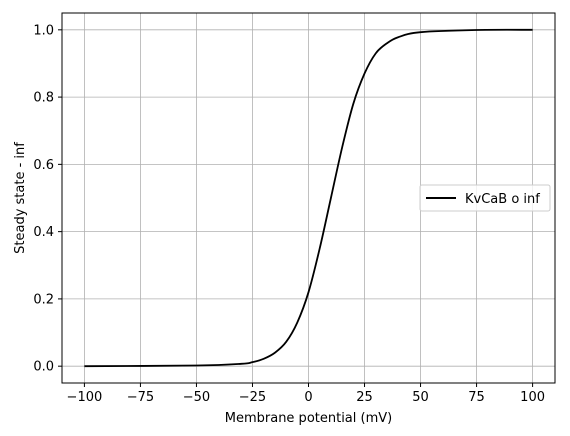 The image size is (570, 436). Describe the element at coordinates (85, 397) in the screenshot. I see `x-tick-label: −100` at that location.